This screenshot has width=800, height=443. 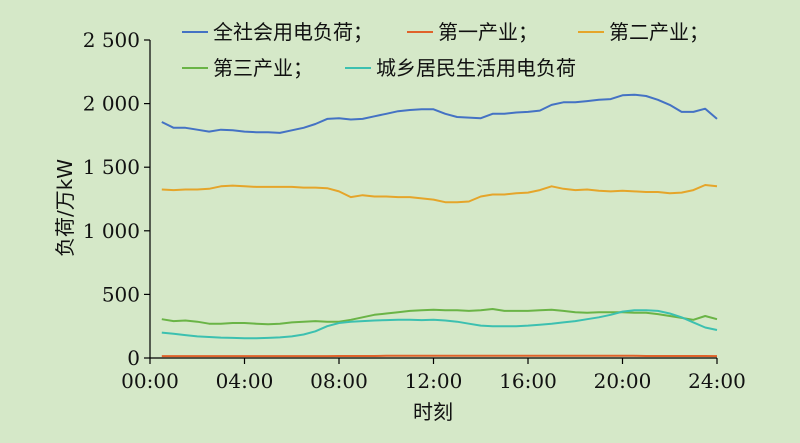 What do you see at coordinates (476, 68) in the screenshot?
I see `legend-label-4: 城乡居民生活用电负荷` at bounding box center [476, 68].